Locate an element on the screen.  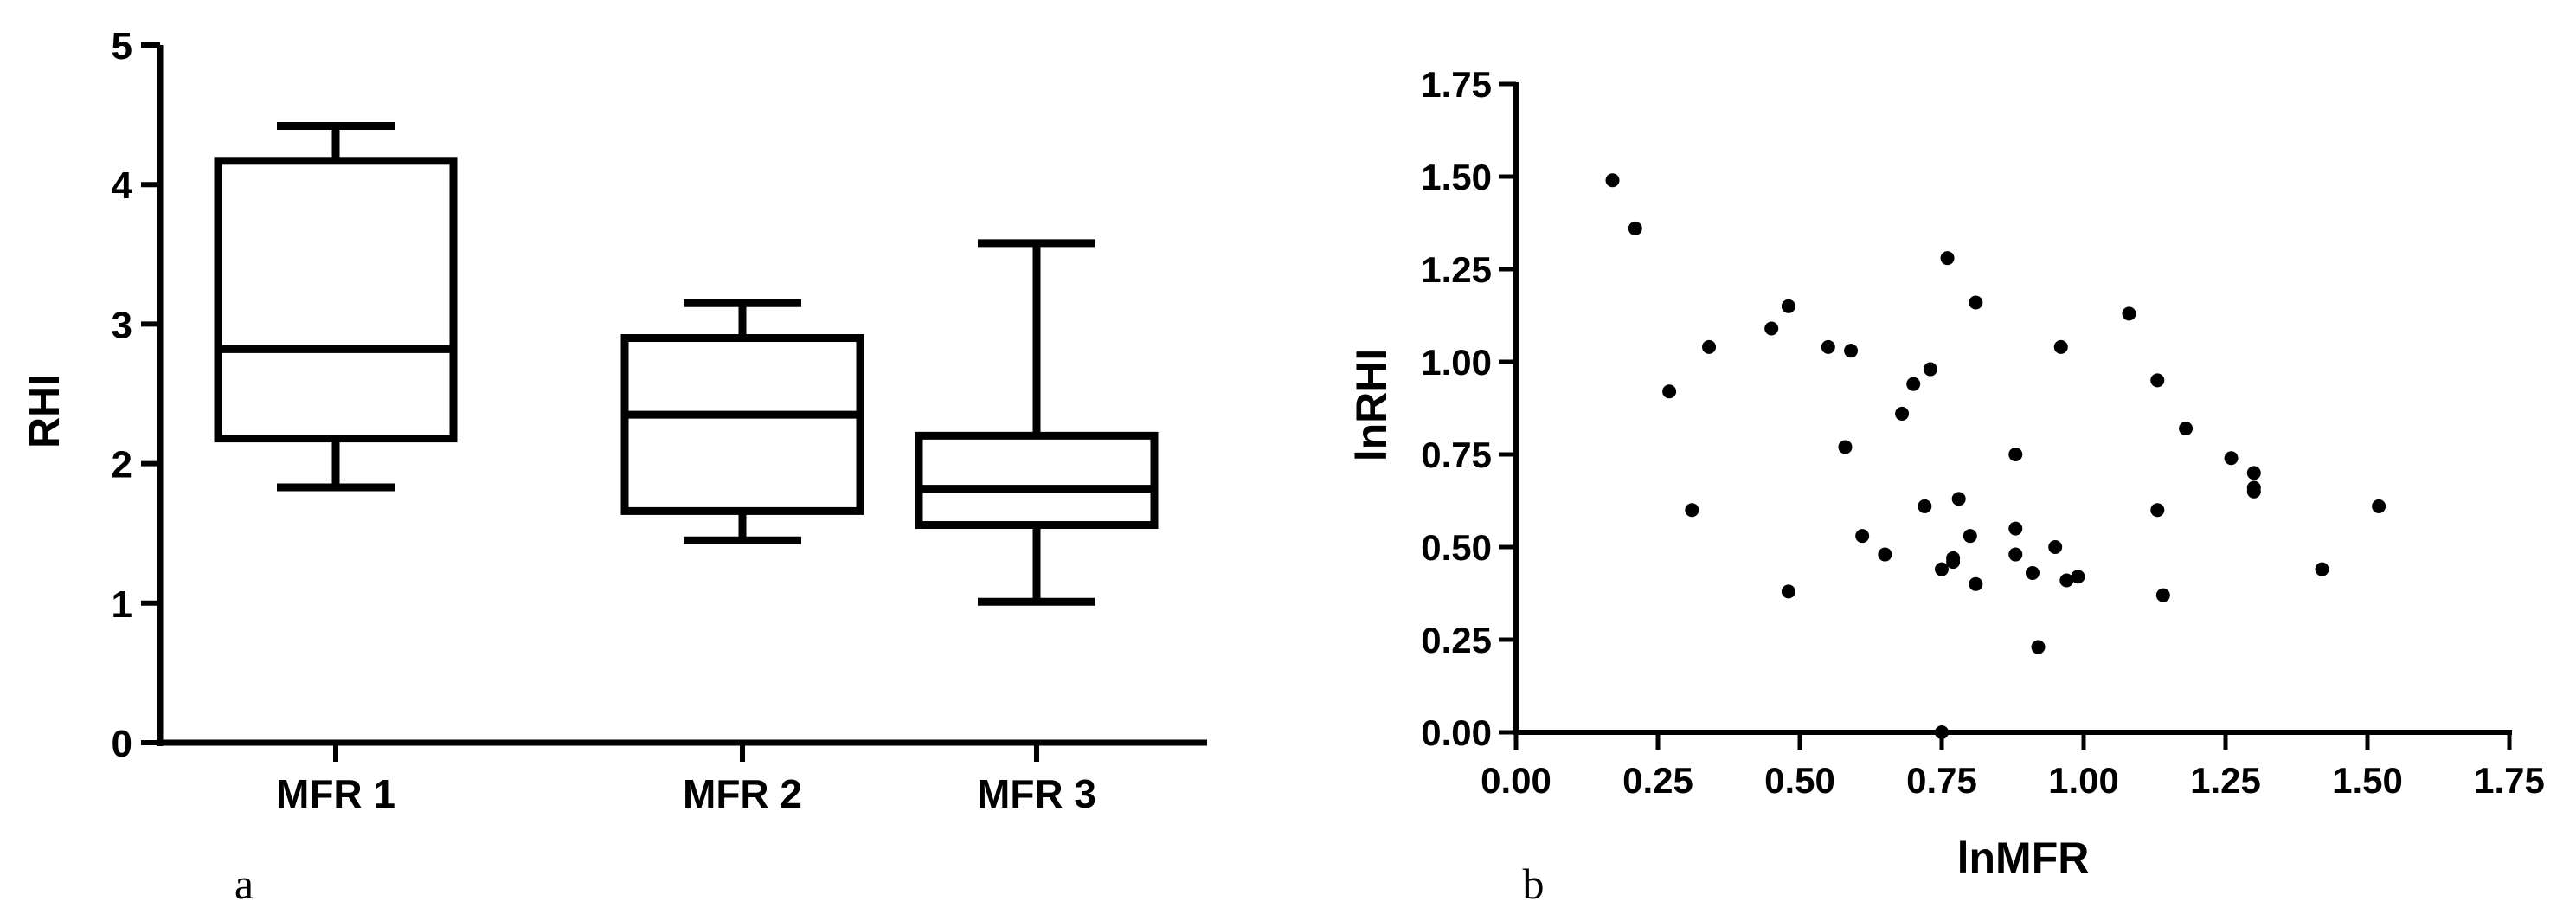
y-tick-label: 5 is located at coordinates (122, 46).